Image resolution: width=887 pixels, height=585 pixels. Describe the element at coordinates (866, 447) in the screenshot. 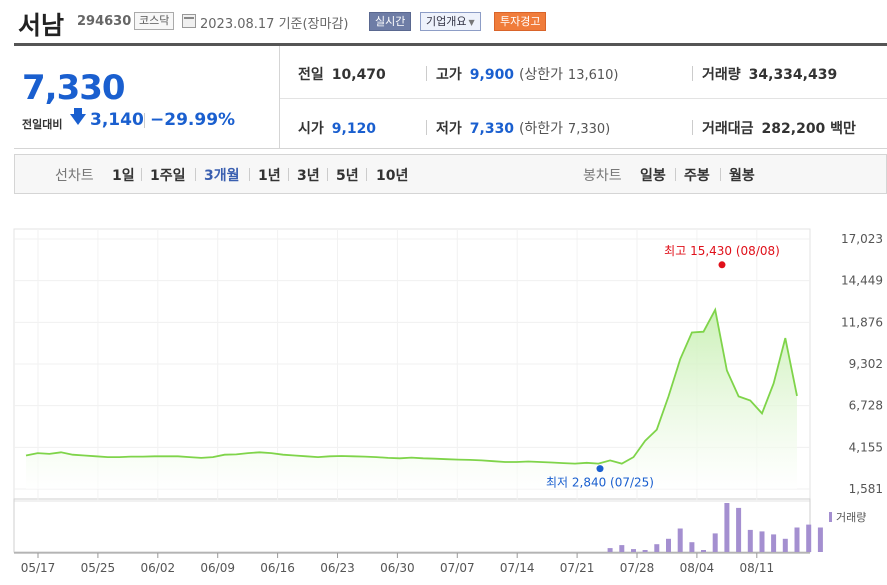

I see `y-tick-label: 4,155` at that location.